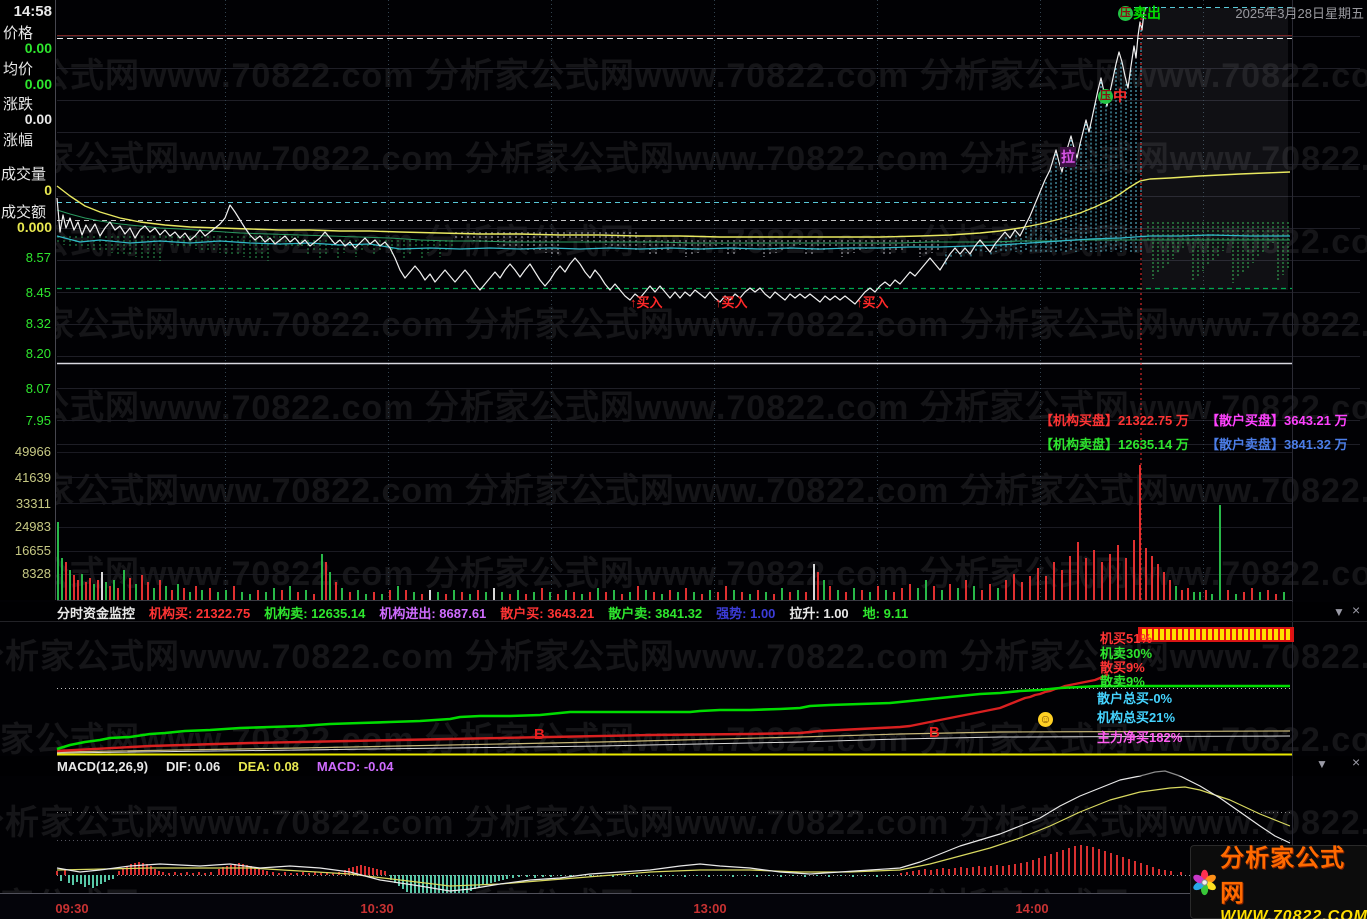 The width and height of the screenshot is (1367, 919). Describe the element at coordinates (32, 11) in the screenshot. I see `clock: 14:58` at that location.